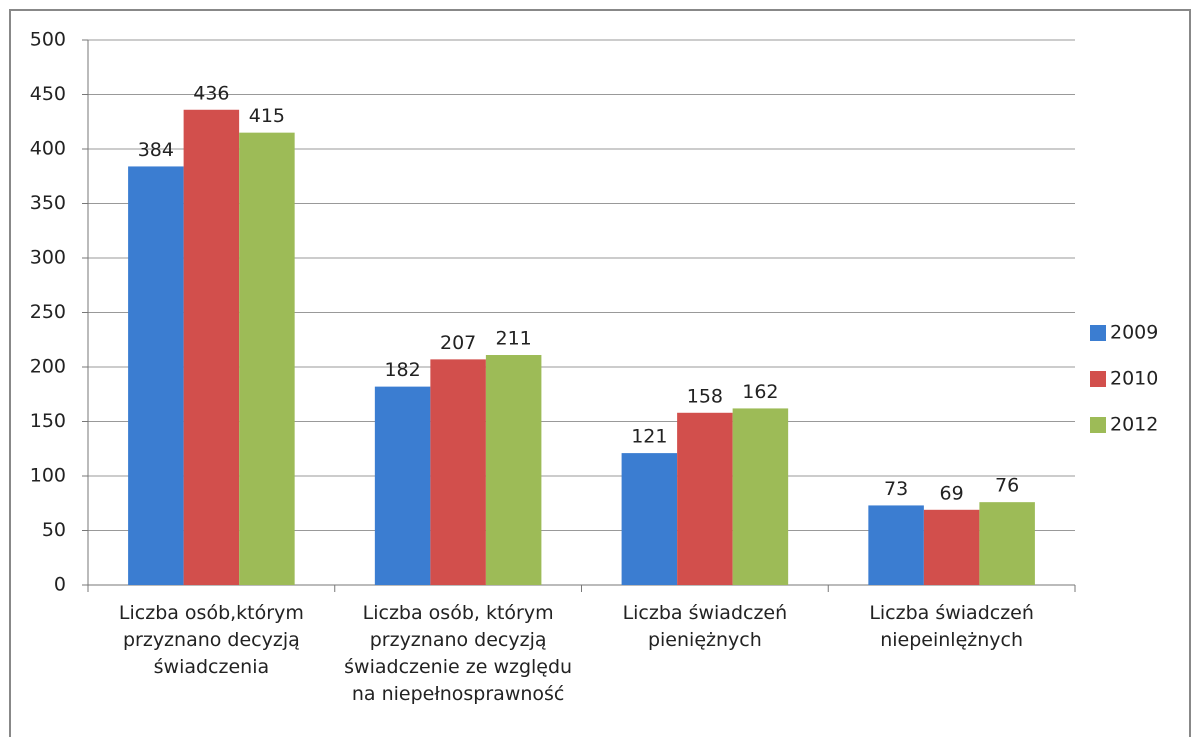 The width and height of the screenshot is (1200, 737). Describe the element at coordinates (1134, 425) in the screenshot. I see `legend-label: 2012` at that location.